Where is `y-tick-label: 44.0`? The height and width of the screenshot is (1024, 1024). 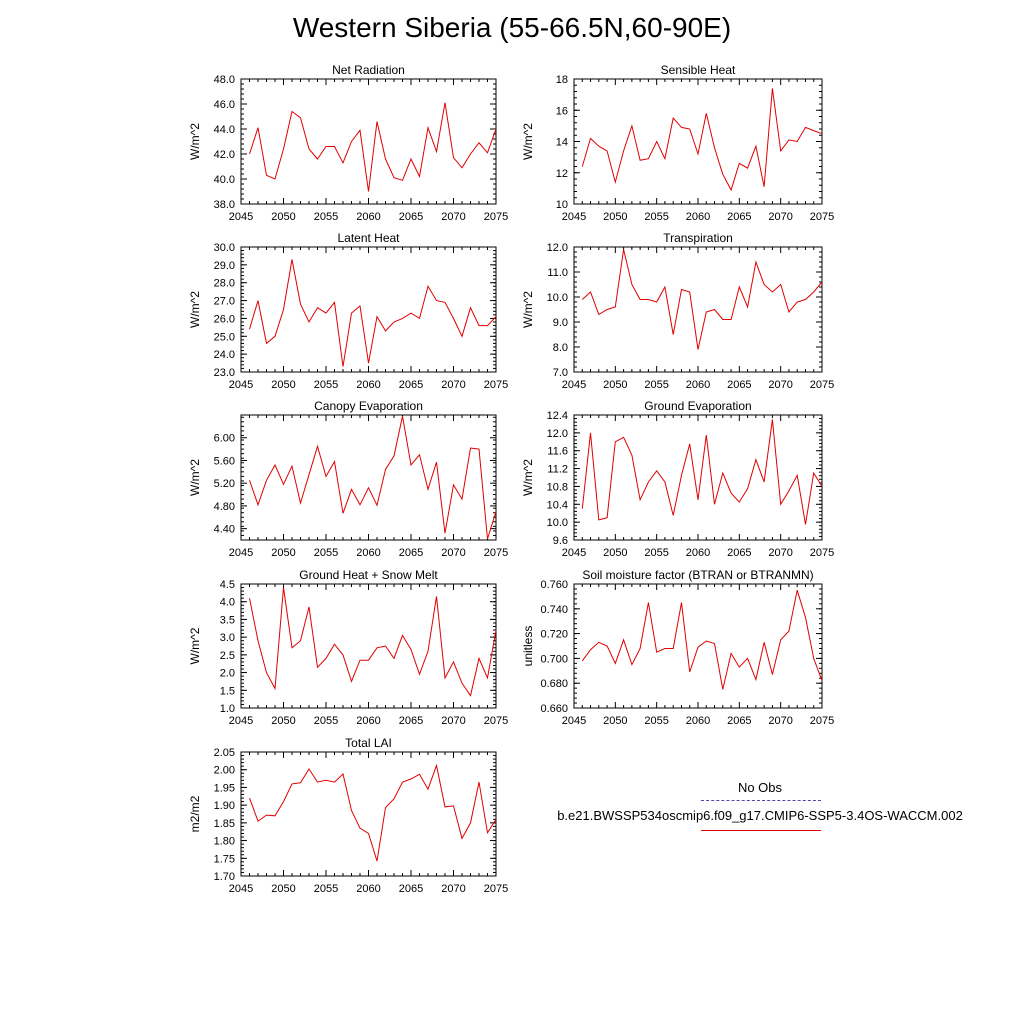
y-tick-label: 44.0 is located at coordinates (224, 130).